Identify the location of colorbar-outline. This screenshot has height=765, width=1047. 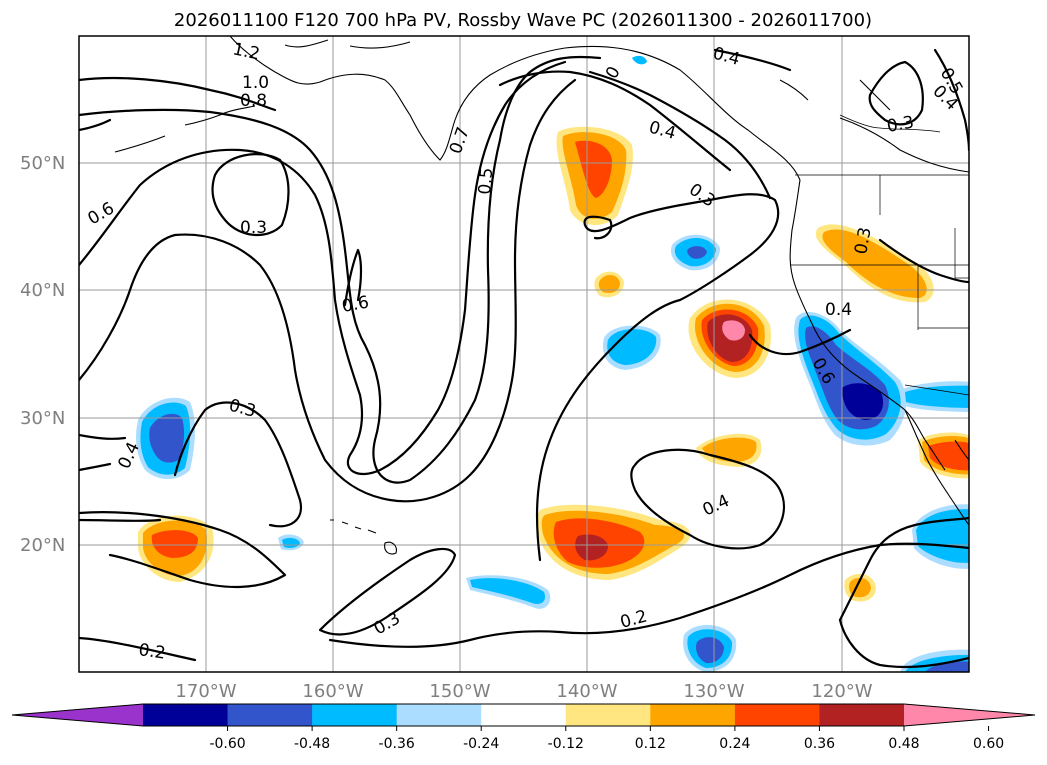
(523, 715).